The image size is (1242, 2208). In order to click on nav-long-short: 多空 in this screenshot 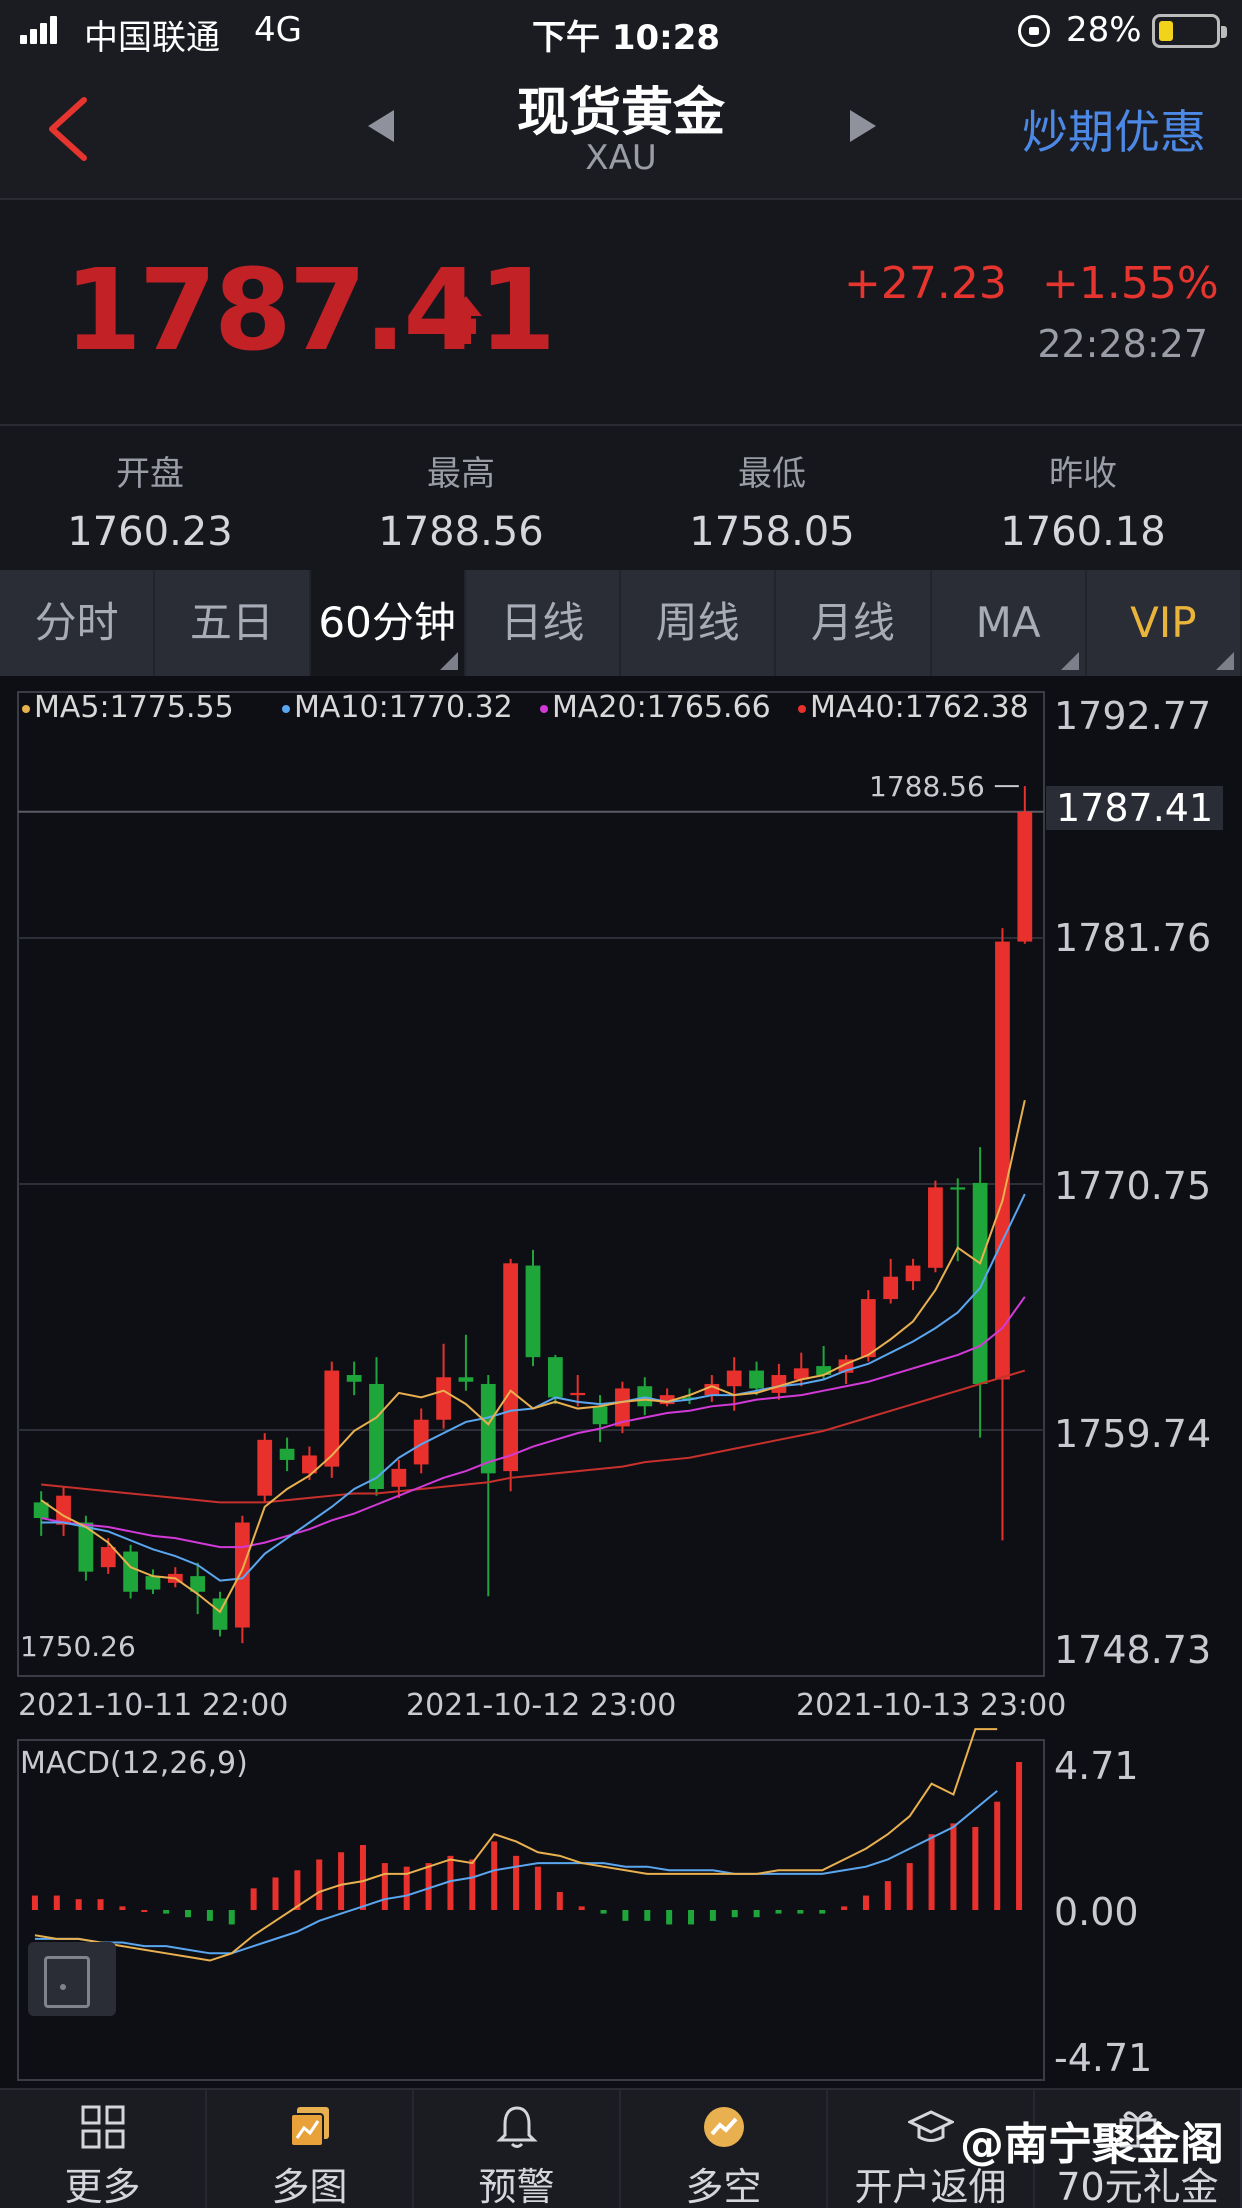, I will do `click(724, 2149)`.